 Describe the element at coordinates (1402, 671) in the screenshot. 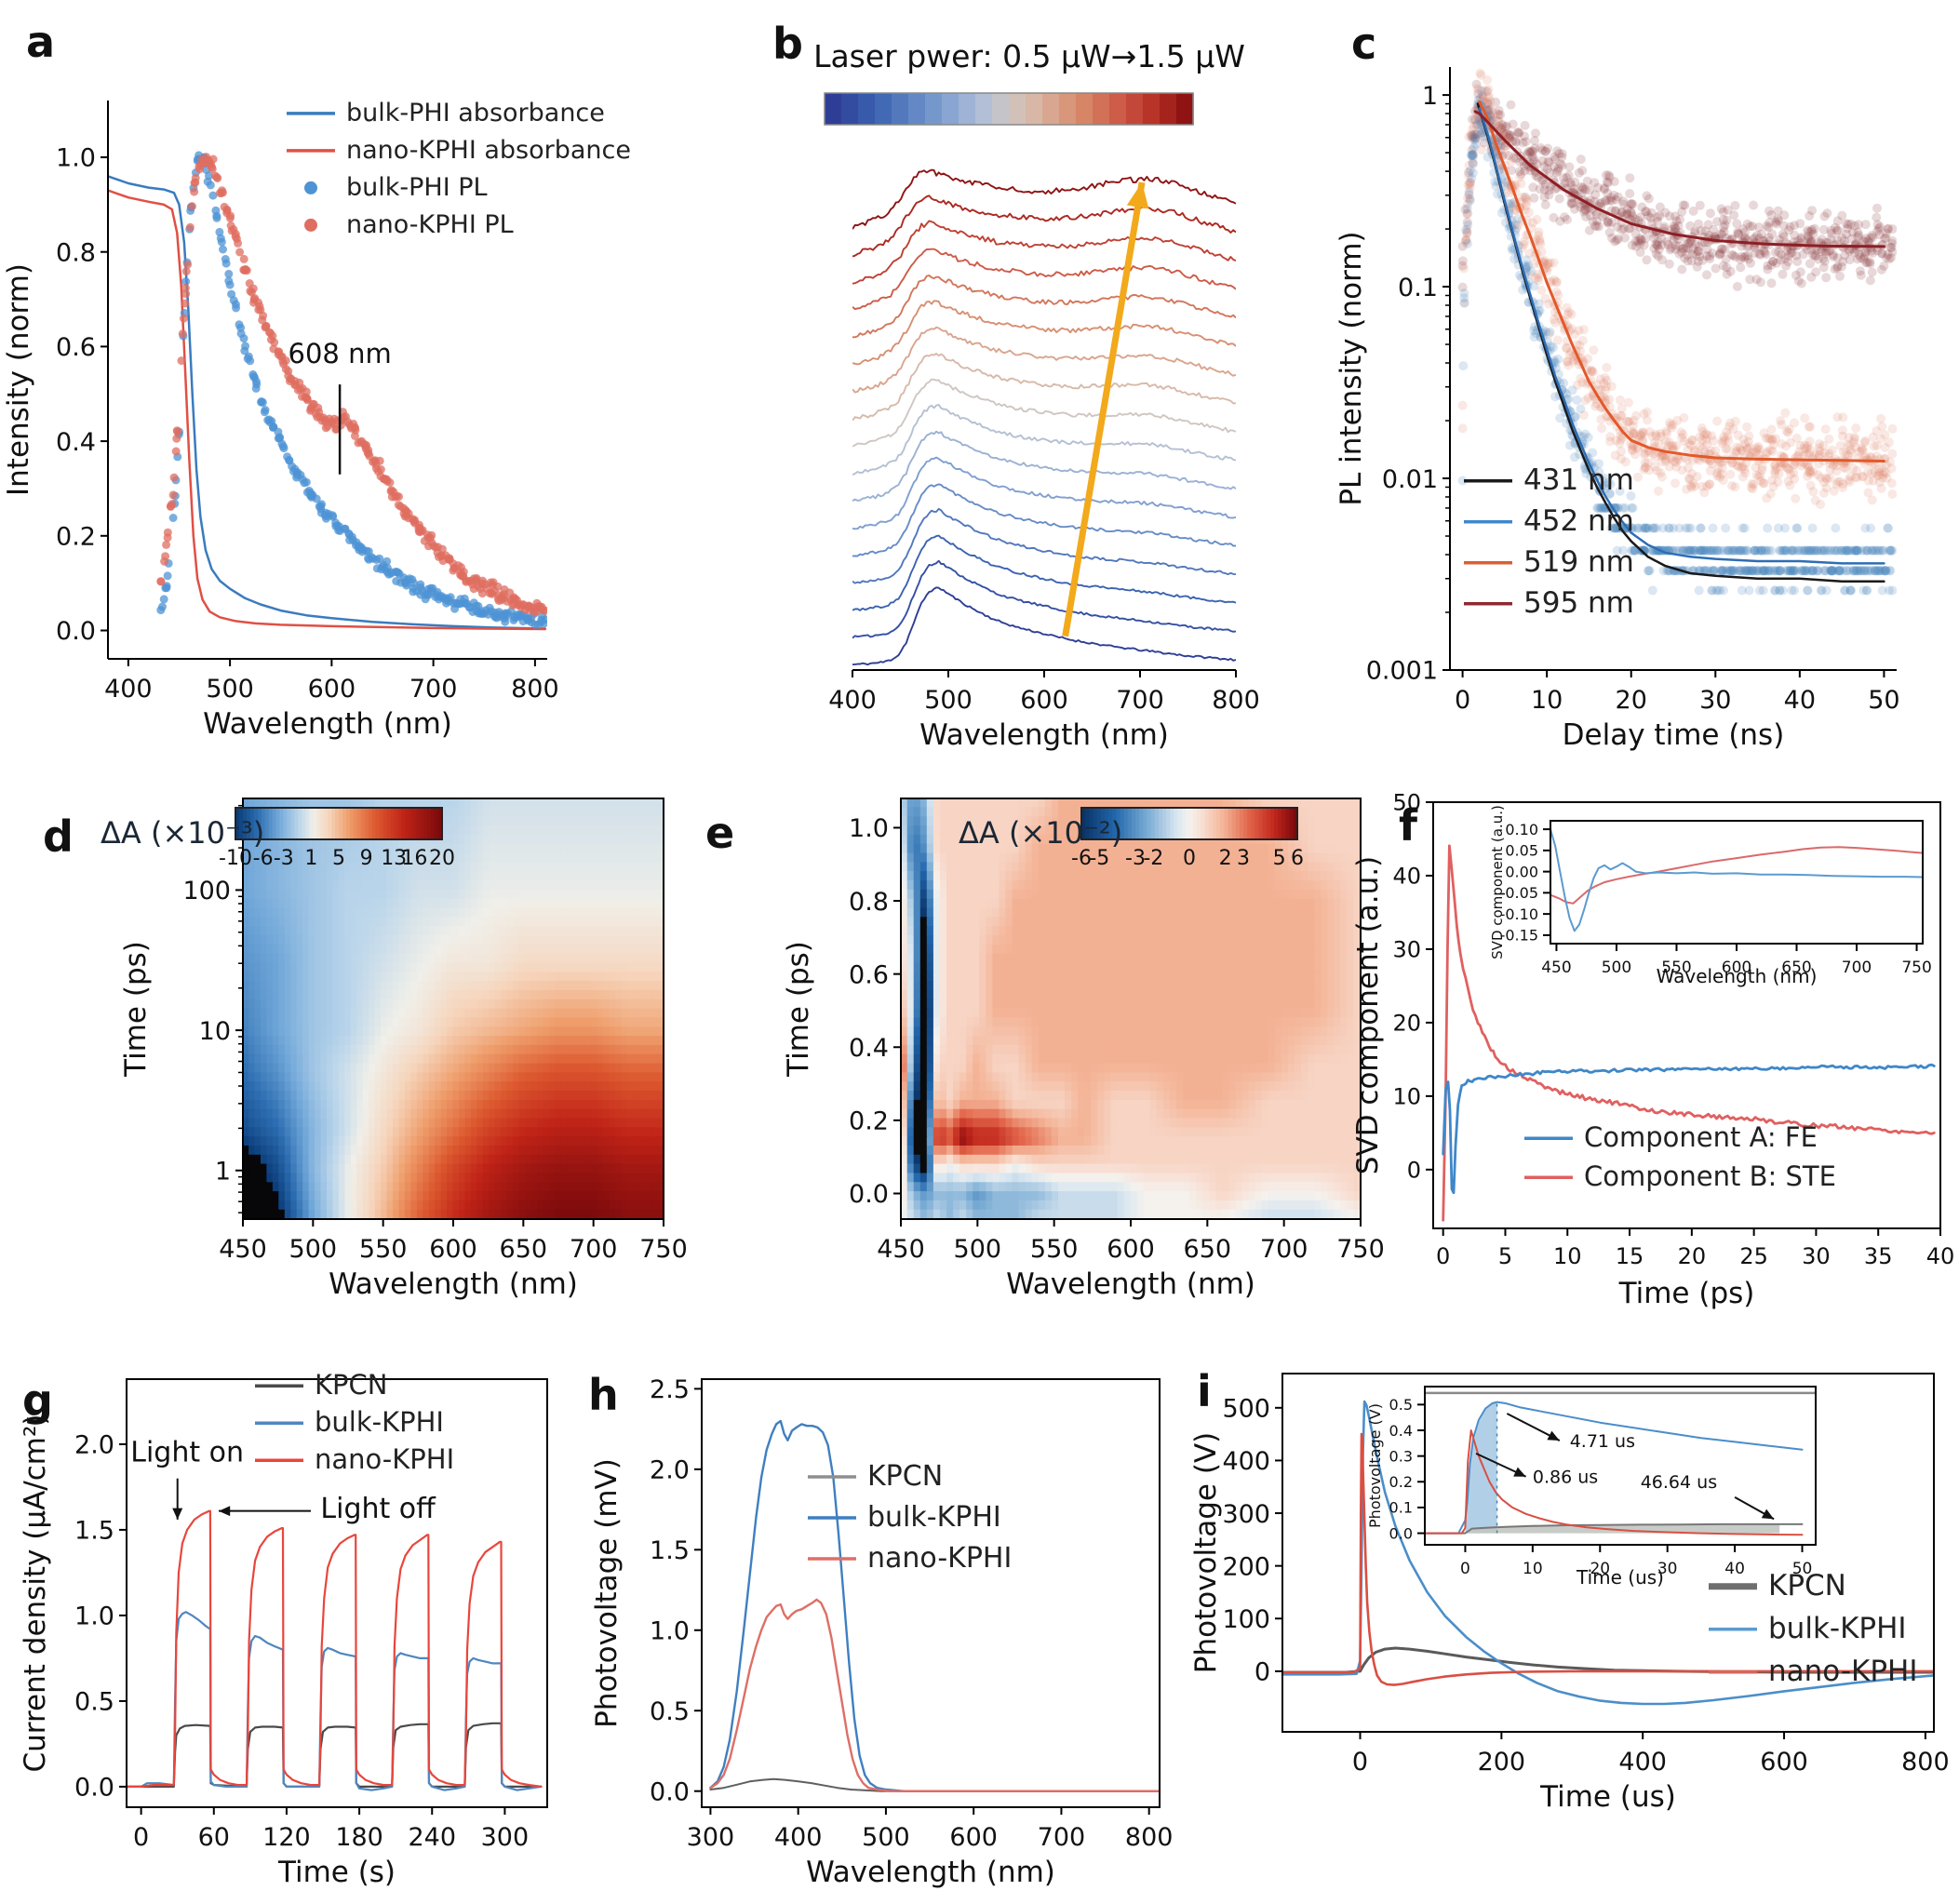

I see `svg-text: 0.001` at that location.